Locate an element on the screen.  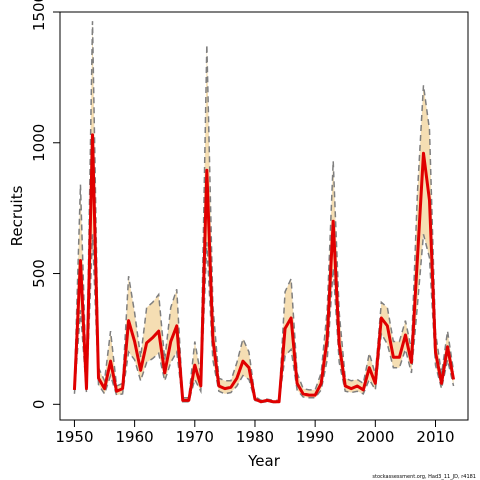
x-tick-label: 1950 is located at coordinates (74, 437).